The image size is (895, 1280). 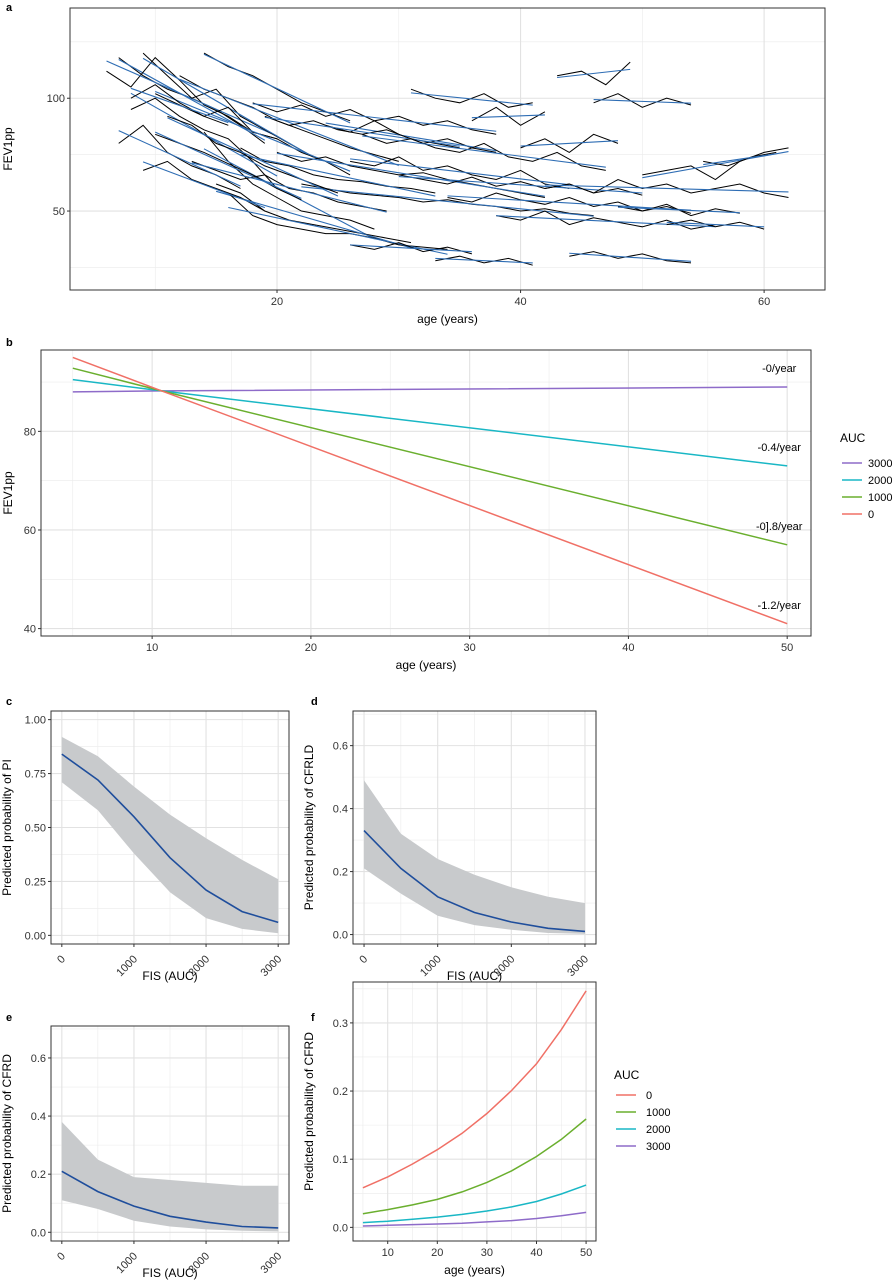 What do you see at coordinates (7, 827) in the screenshot?
I see `y-axis-title: Predicted probability of PI` at bounding box center [7, 827].